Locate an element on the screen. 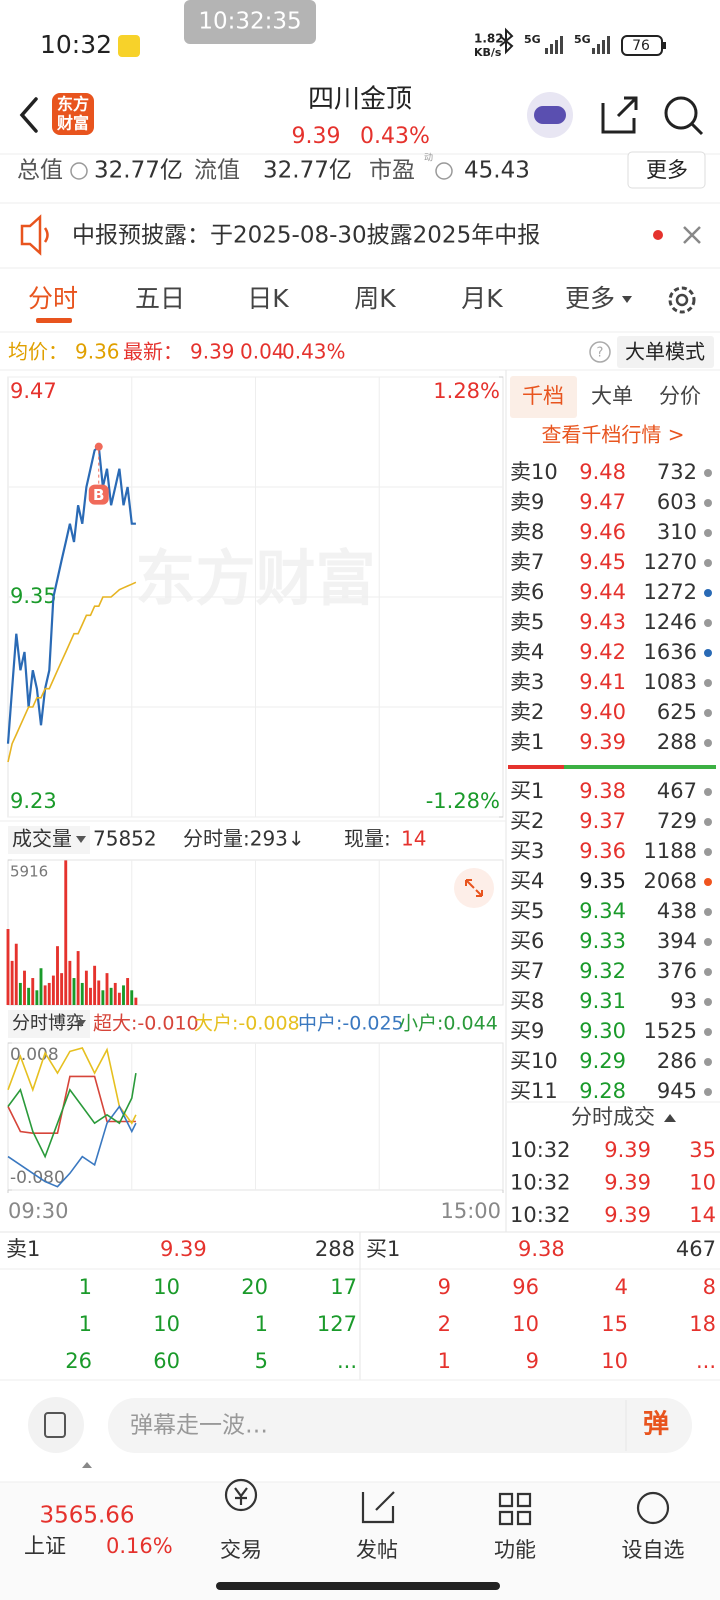  book-price: 9.35 is located at coordinates (602, 881).